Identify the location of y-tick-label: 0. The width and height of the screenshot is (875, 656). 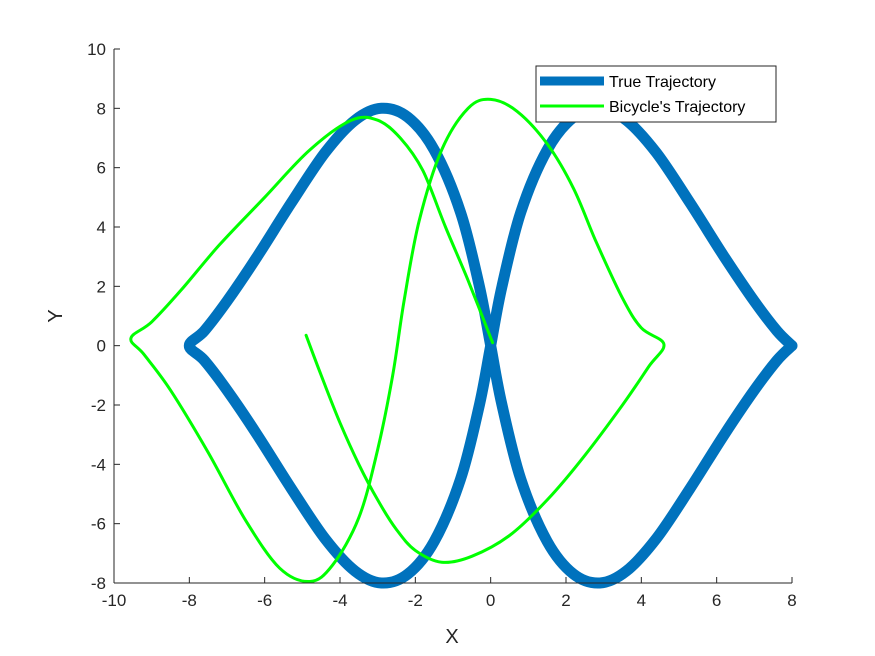
(101, 346).